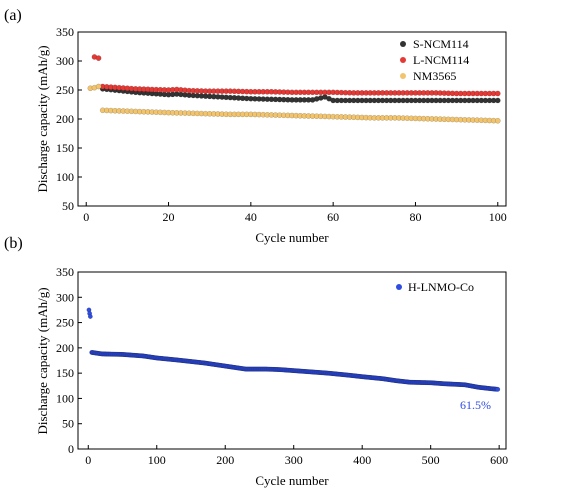 The width and height of the screenshot is (563, 491). Describe the element at coordinates (403, 44) in the screenshot. I see `legend-marker-s-ncm114` at that location.